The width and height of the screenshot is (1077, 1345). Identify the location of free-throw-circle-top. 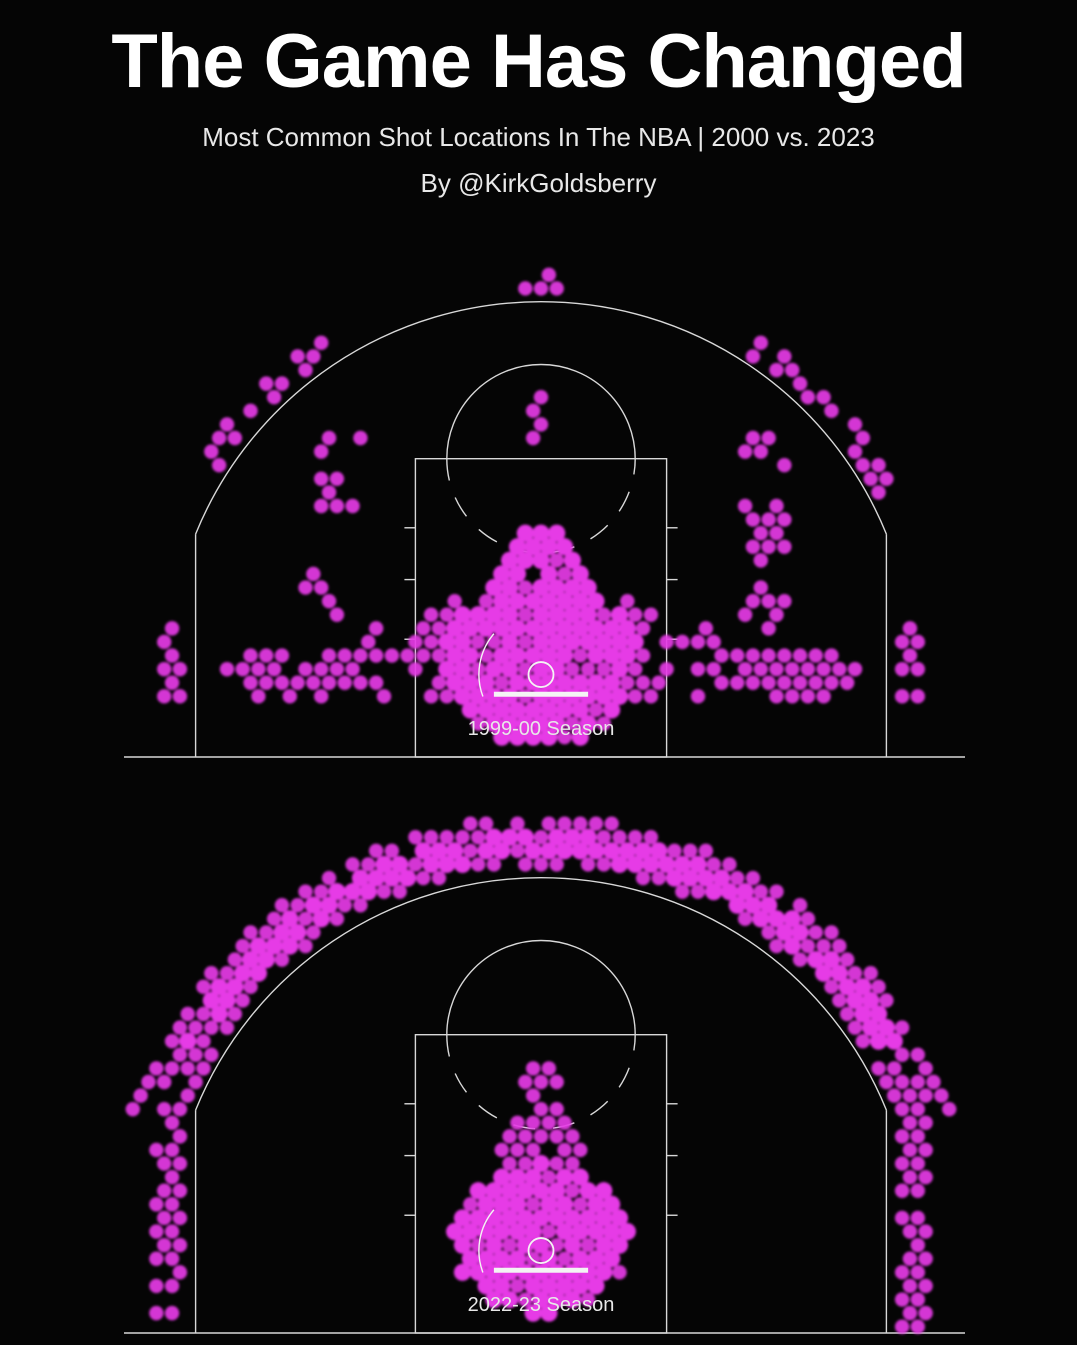
(541, 987).